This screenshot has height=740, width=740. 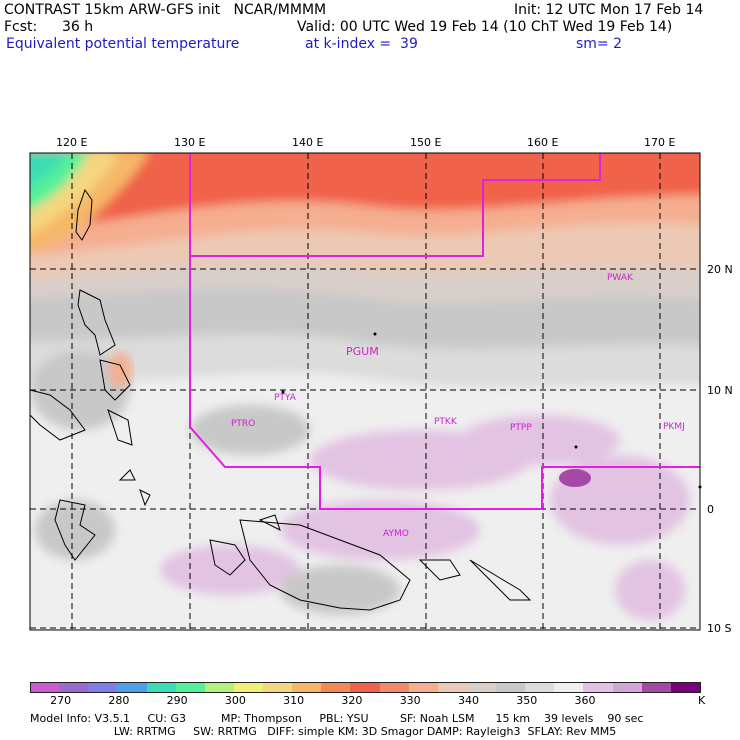 I want to click on lon-label-160: 160 E, so click(x=543, y=142).